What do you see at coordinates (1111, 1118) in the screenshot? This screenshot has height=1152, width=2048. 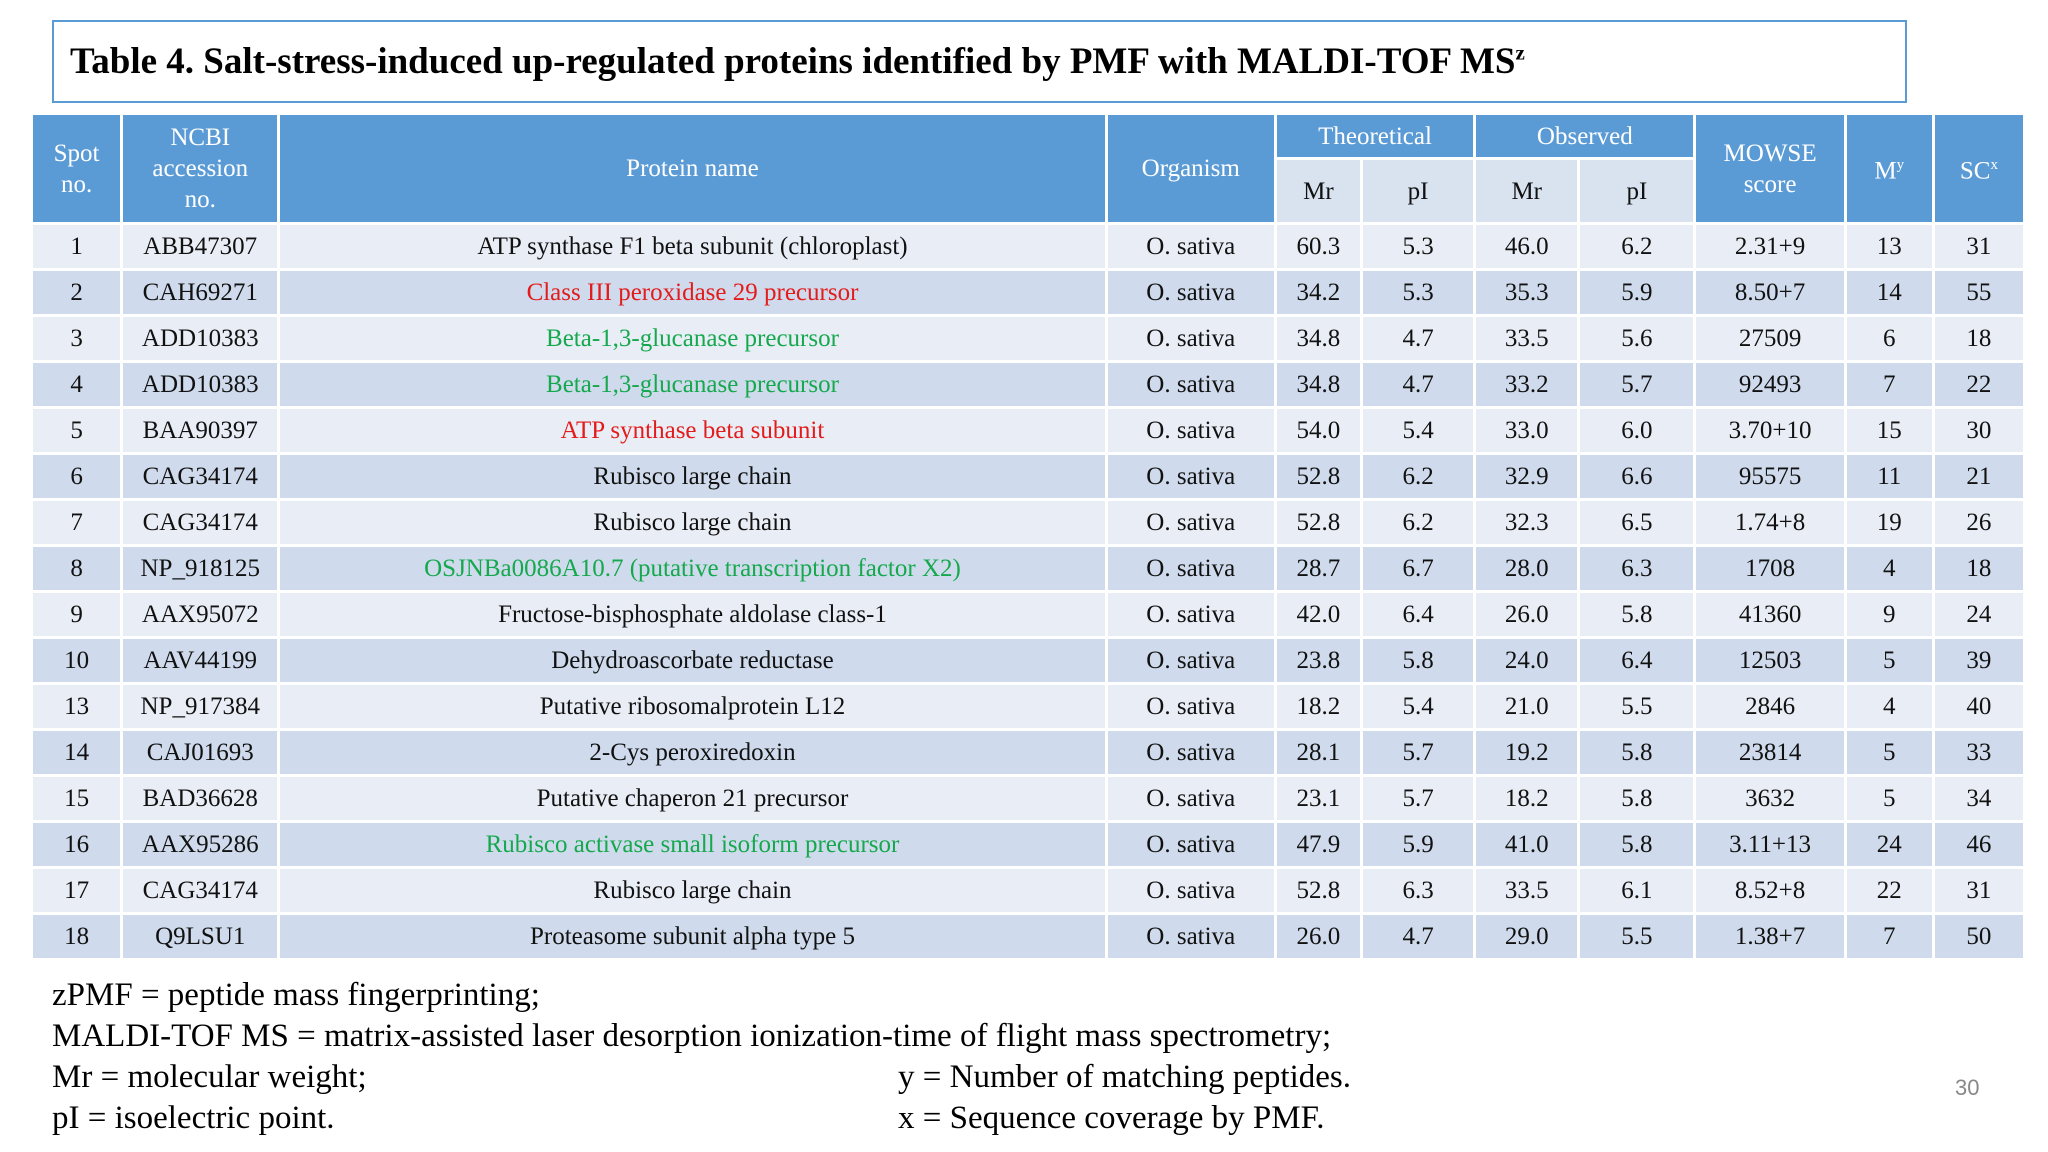 I see `footnote-x: x = Sequence coverage by PMF.` at bounding box center [1111, 1118].